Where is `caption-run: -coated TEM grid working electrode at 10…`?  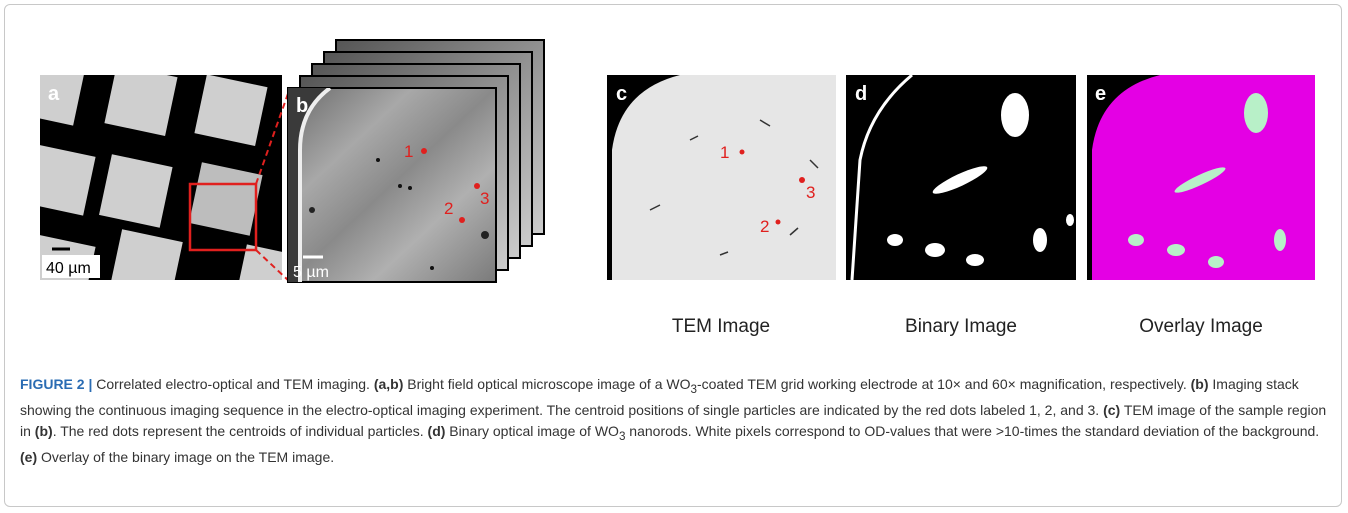 caption-run: -coated TEM grid working electrode at 10… is located at coordinates (943, 384).